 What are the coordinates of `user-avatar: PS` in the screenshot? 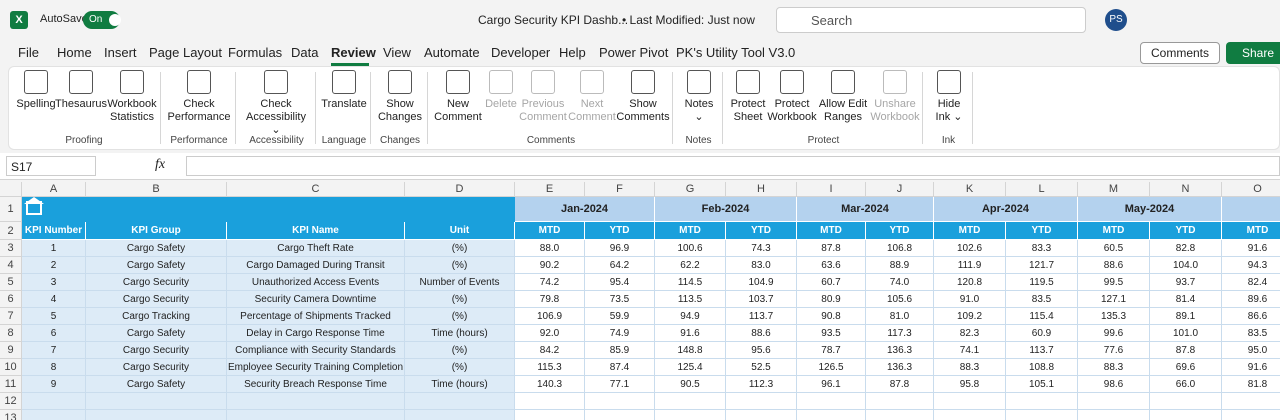 It's located at (1116, 20).